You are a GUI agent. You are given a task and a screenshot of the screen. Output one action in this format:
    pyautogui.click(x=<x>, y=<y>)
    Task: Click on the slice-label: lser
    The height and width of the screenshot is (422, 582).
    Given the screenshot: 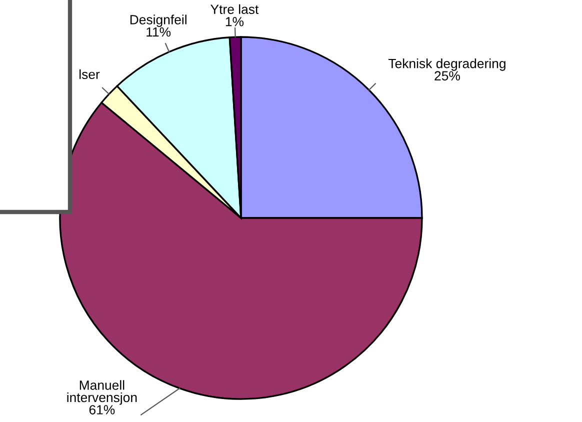 What is the action you would take?
    pyautogui.click(x=90, y=74)
    